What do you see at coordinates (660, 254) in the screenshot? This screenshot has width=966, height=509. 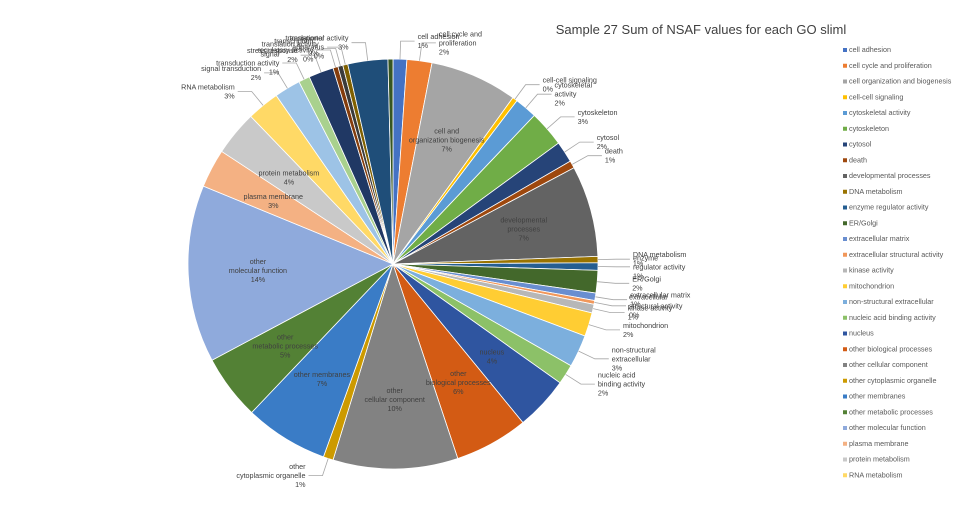 I see `data-label-category: DNA metabolism` at bounding box center [660, 254].